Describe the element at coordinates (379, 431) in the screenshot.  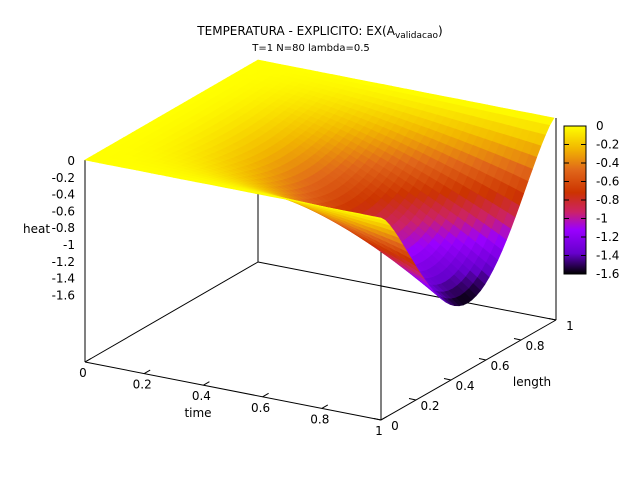
I see `x-tick-label: 1` at that location.